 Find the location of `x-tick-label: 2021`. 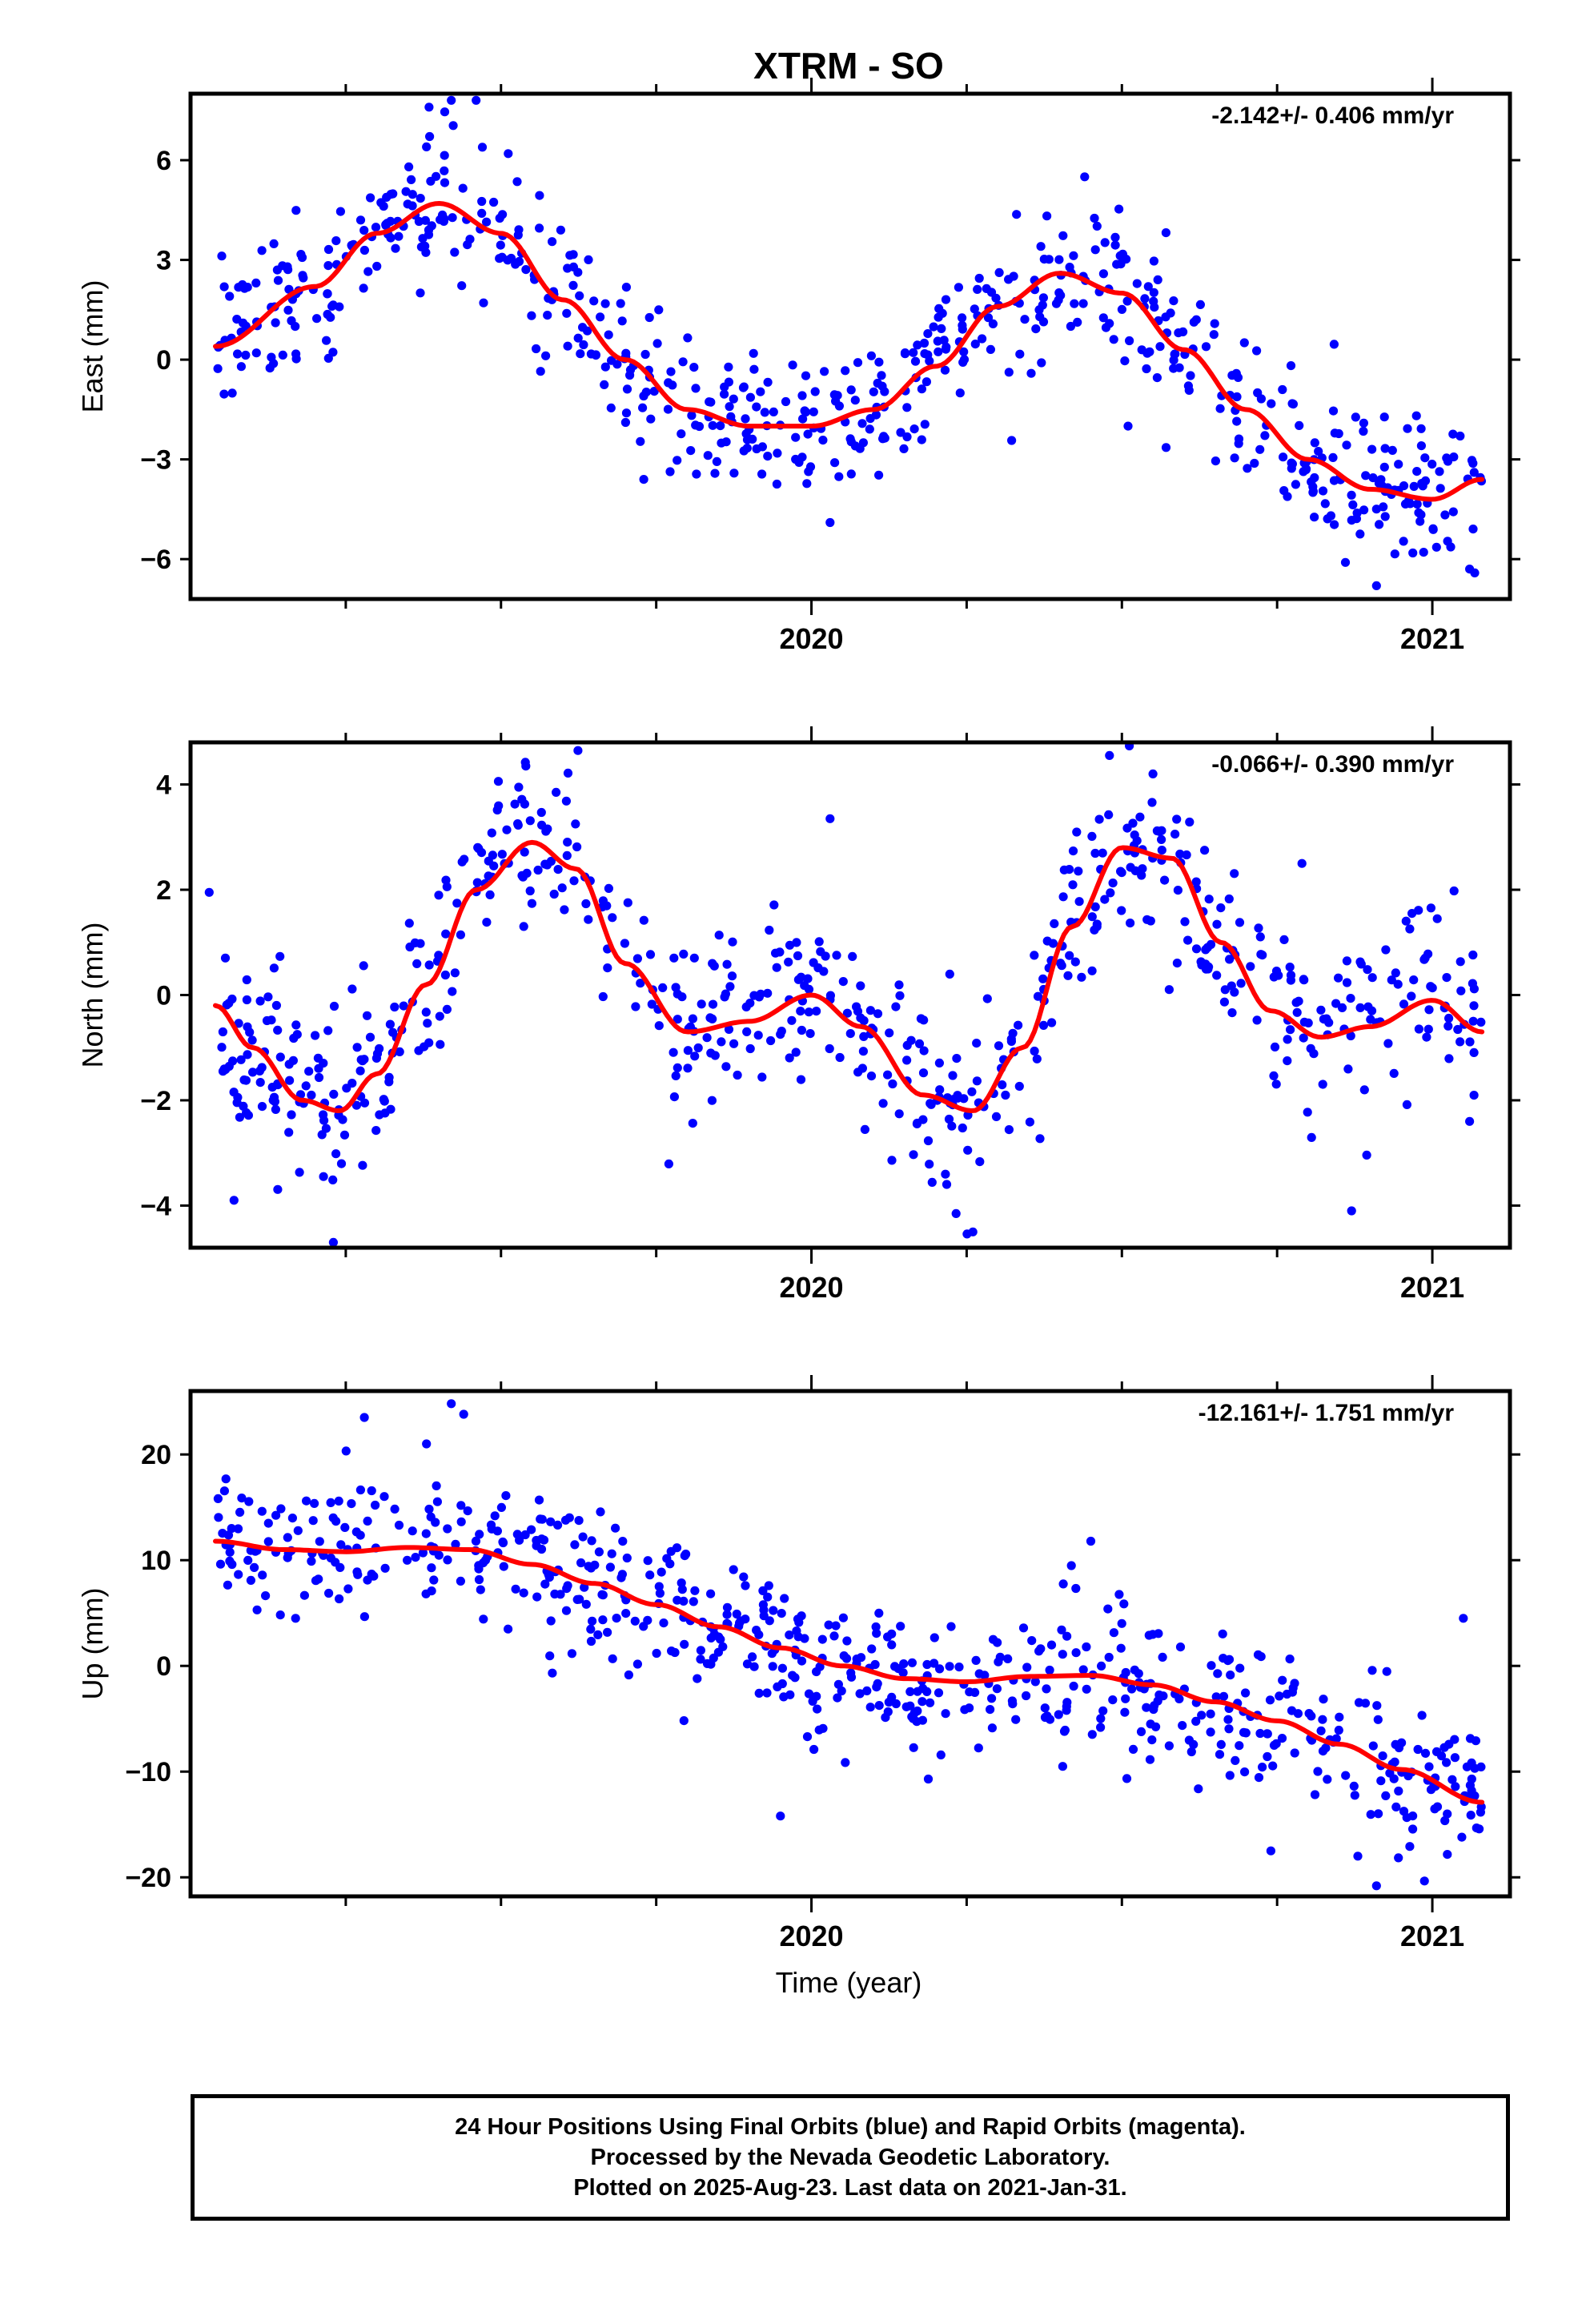

x-tick-label: 2021 is located at coordinates (1432, 1287).